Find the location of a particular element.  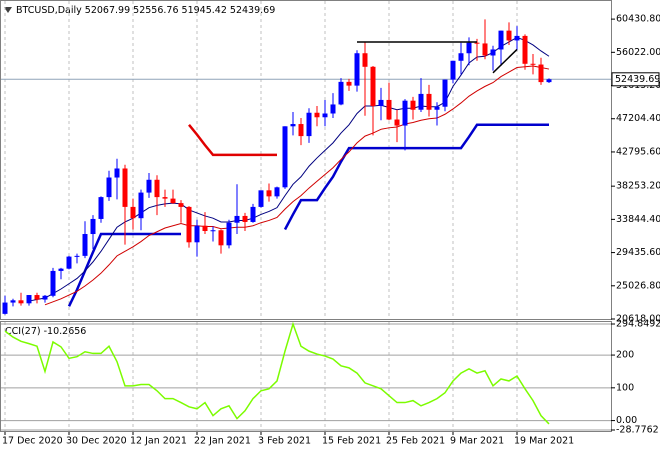

high-value: 52556.76 is located at coordinates (155, 10).